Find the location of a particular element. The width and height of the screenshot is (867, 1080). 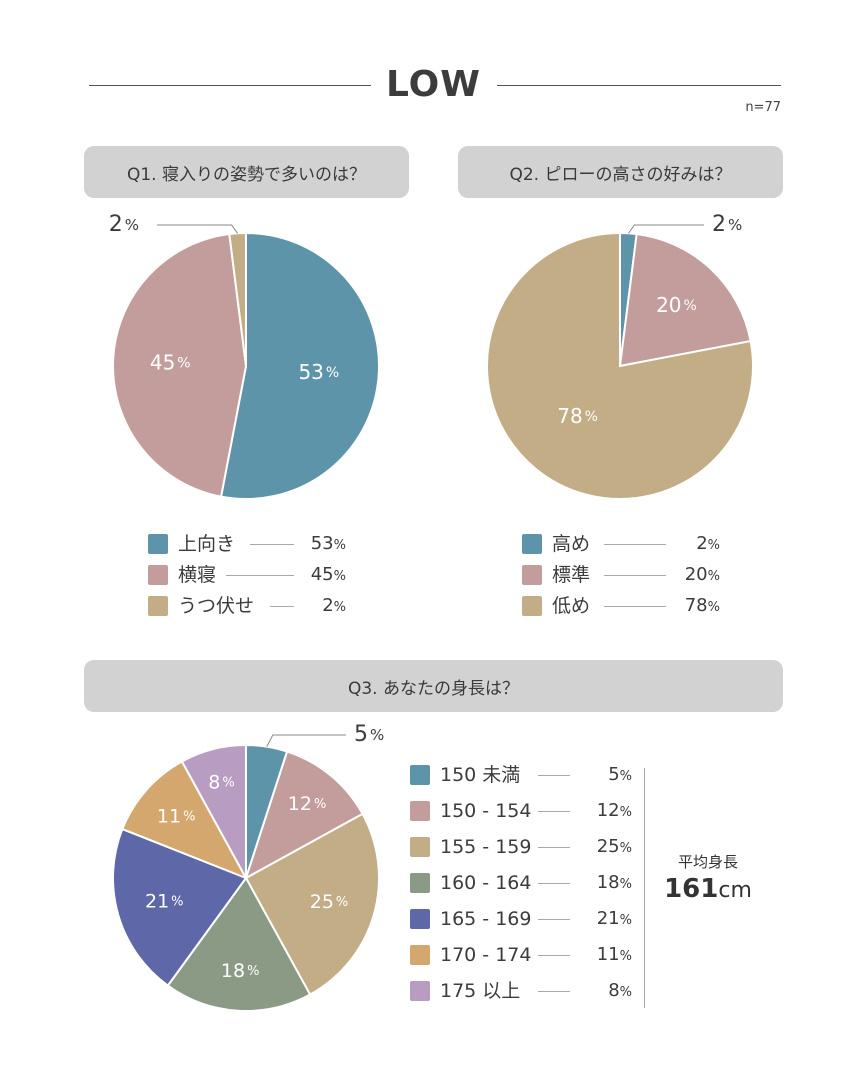

legend-label: 150 未満 is located at coordinates (480, 775).